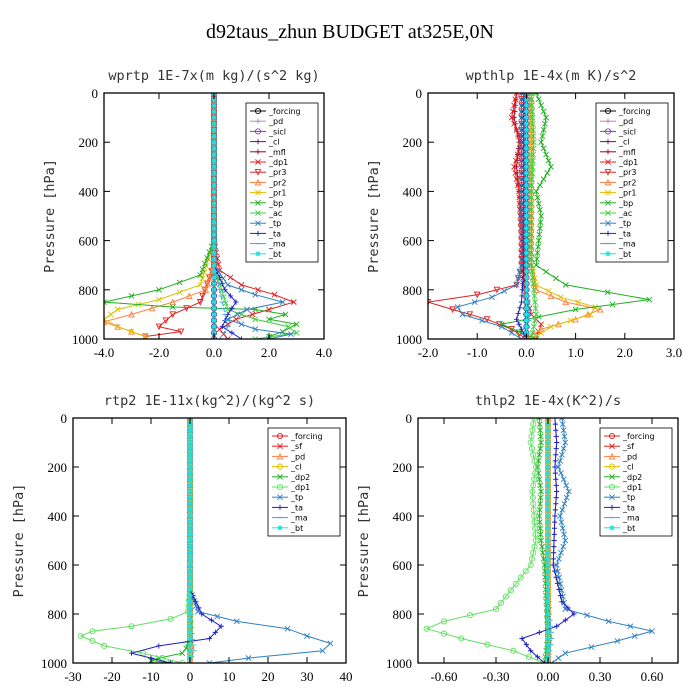 Image resolution: width=700 pixels, height=700 pixels. Describe the element at coordinates (600, 676) in the screenshot. I see `x-tick-label: 0.30` at that location.